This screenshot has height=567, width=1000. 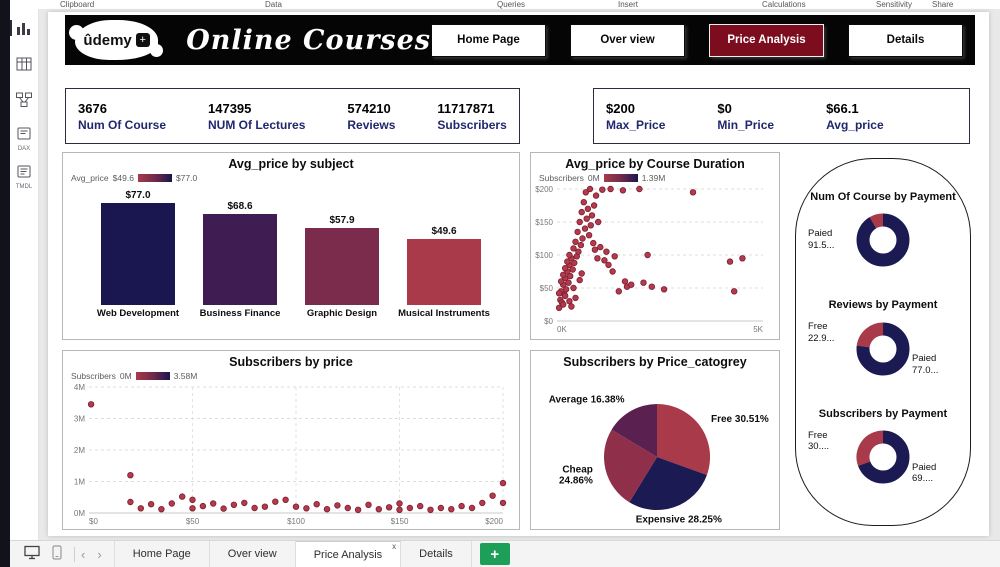 What do you see at coordinates (784, 4) in the screenshot?
I see `ribbon-group-calculations: Calculations` at bounding box center [784, 4].